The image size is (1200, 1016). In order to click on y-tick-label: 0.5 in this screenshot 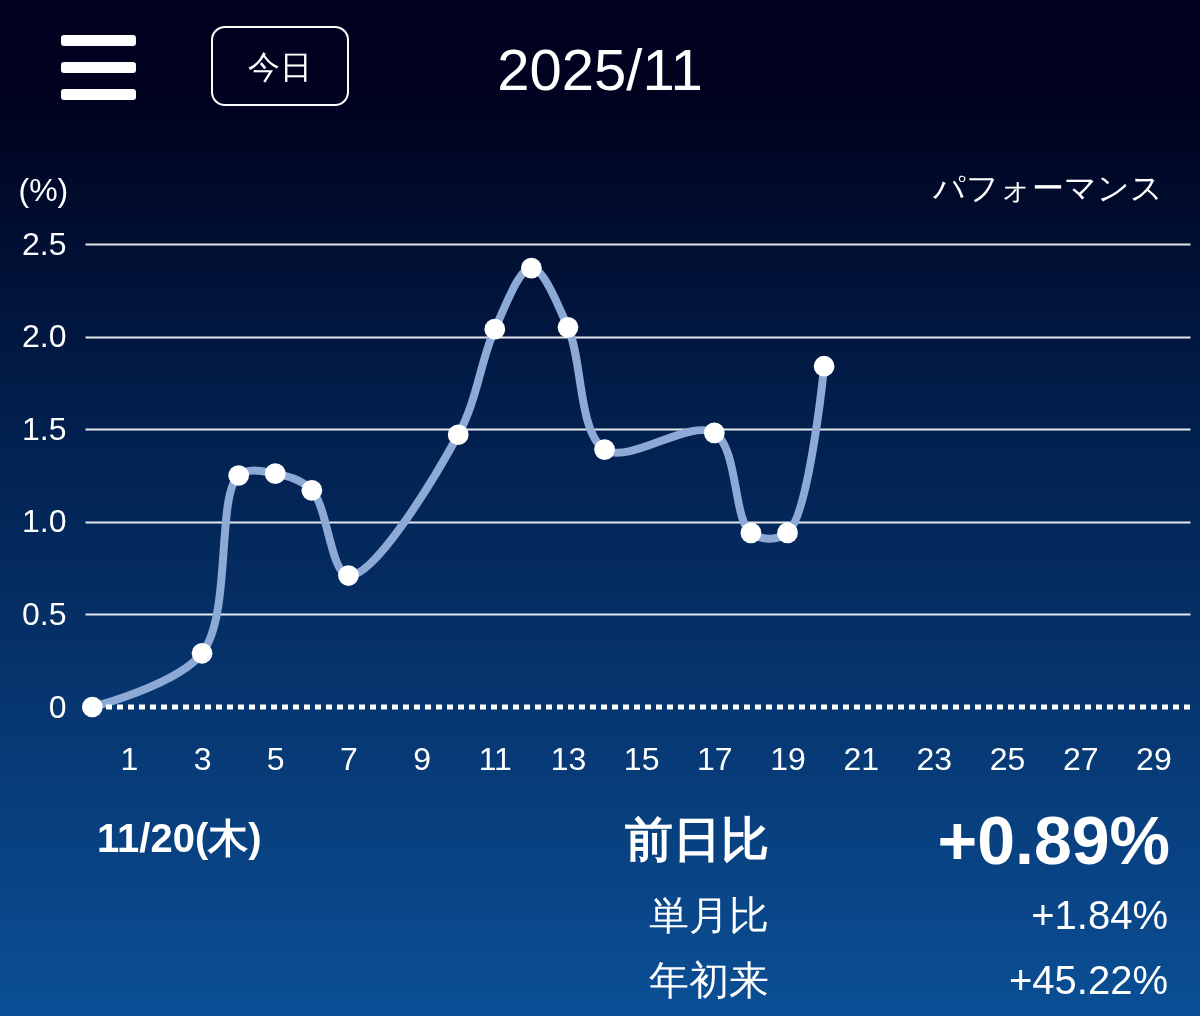, I will do `click(44, 613)`.